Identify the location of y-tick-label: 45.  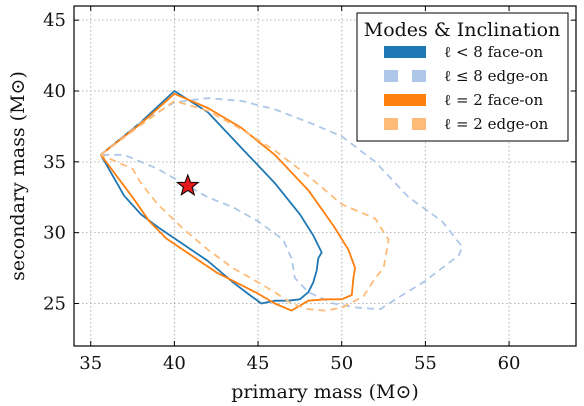
(54, 20).